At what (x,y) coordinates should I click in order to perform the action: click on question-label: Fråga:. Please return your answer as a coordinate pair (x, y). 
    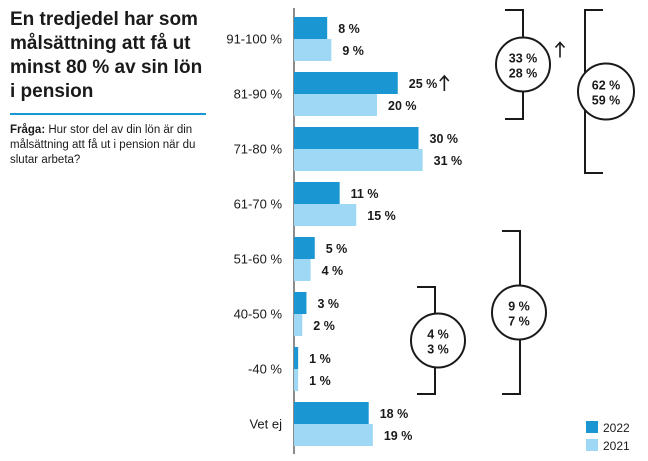
    Looking at the image, I should click on (28, 130).